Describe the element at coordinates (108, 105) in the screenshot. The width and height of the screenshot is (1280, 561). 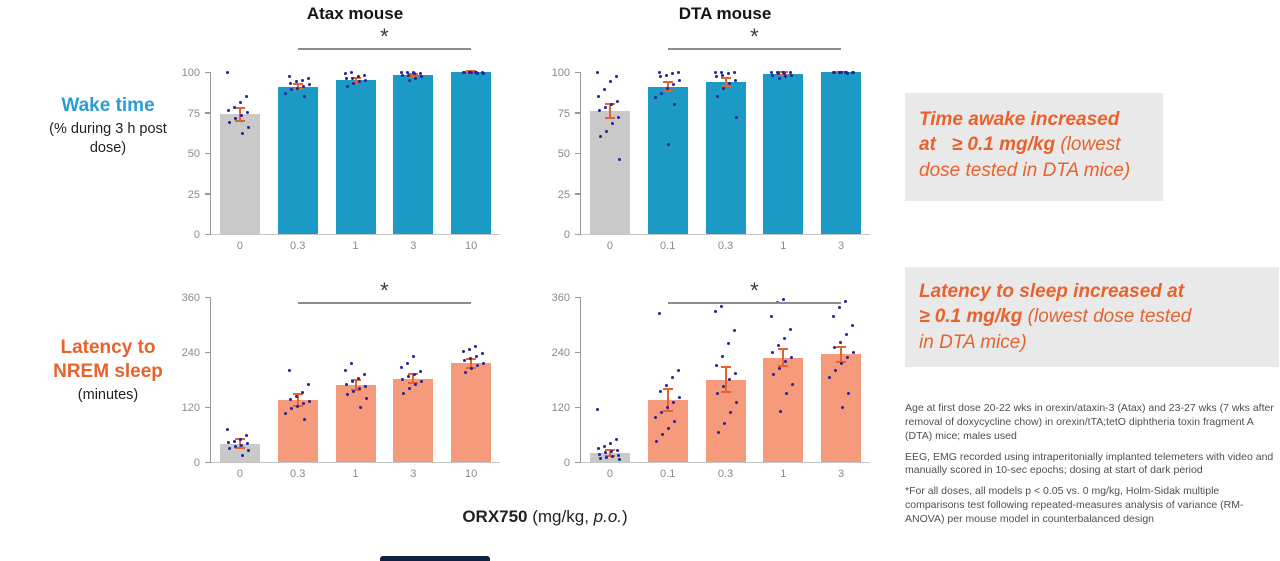
I see `wake-time-label: Wake time` at that location.